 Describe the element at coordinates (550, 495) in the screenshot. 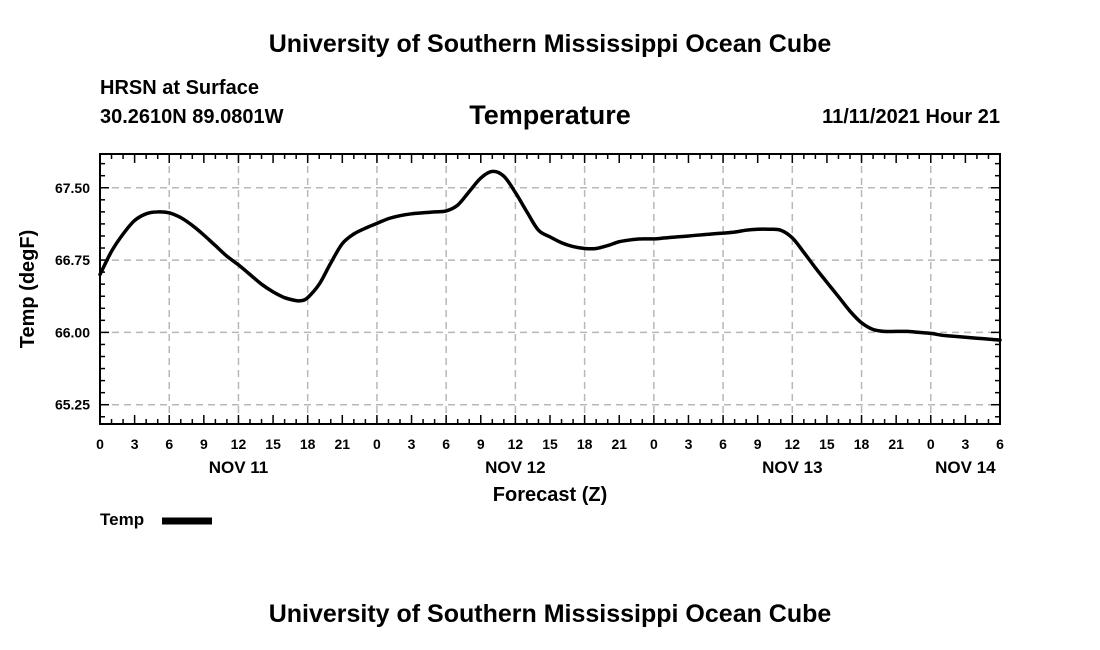

I see `x-axis-label: Forecast (Z)` at that location.